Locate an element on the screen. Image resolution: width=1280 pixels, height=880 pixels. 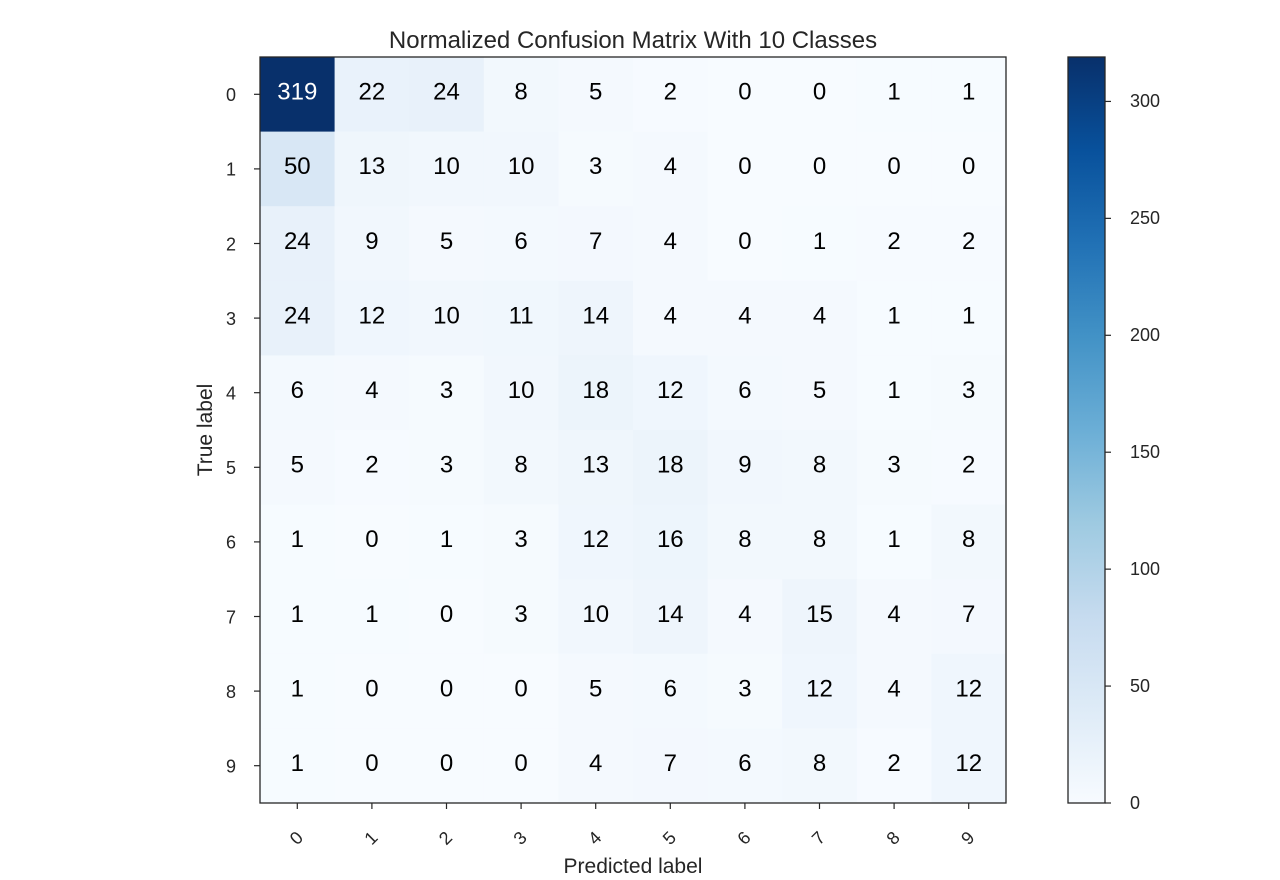
cell-value-label: 13 is located at coordinates (595, 465).